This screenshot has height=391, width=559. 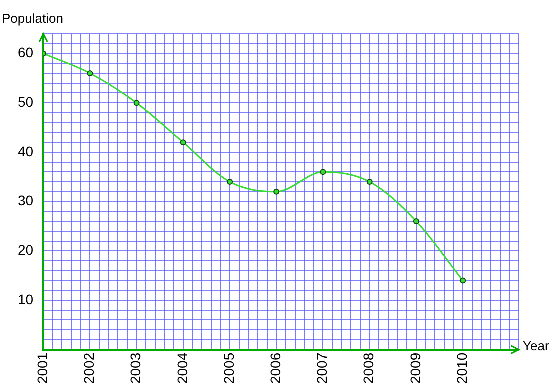 I want to click on y-tick-label: 20, so click(x=26, y=250).